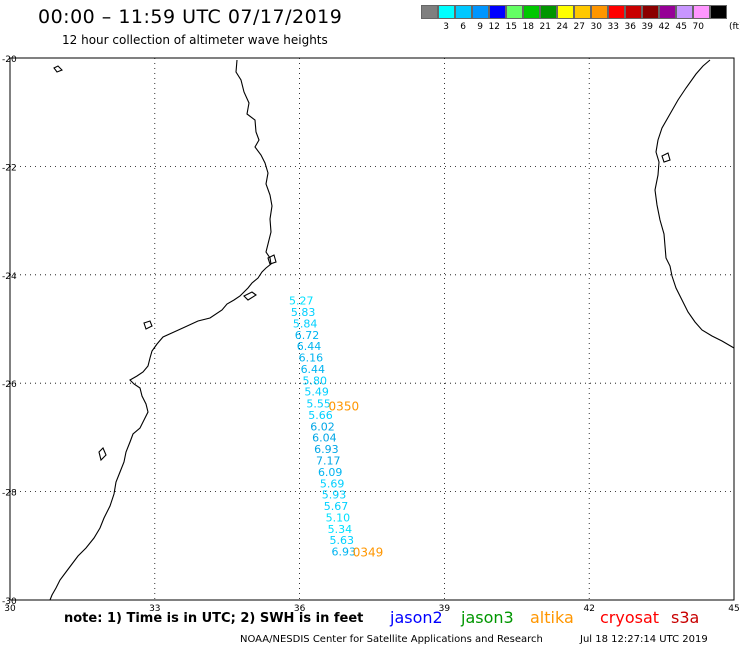 Image resolution: width=740 pixels, height=650 pixels. I want to click on generated-timestamp: Jul 18 12:27:14 UTC 2019, so click(644, 639).